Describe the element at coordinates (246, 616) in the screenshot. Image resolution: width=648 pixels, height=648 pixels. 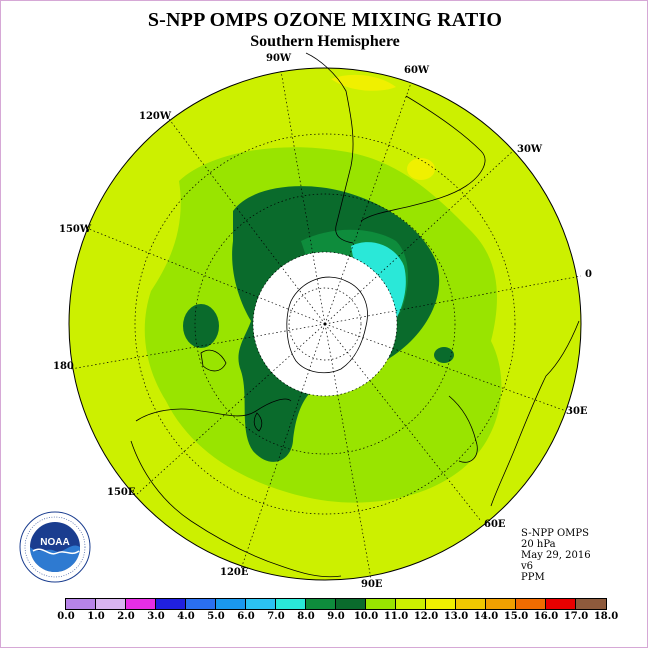
I see `colorbar-tick-label: 6.0` at that location.